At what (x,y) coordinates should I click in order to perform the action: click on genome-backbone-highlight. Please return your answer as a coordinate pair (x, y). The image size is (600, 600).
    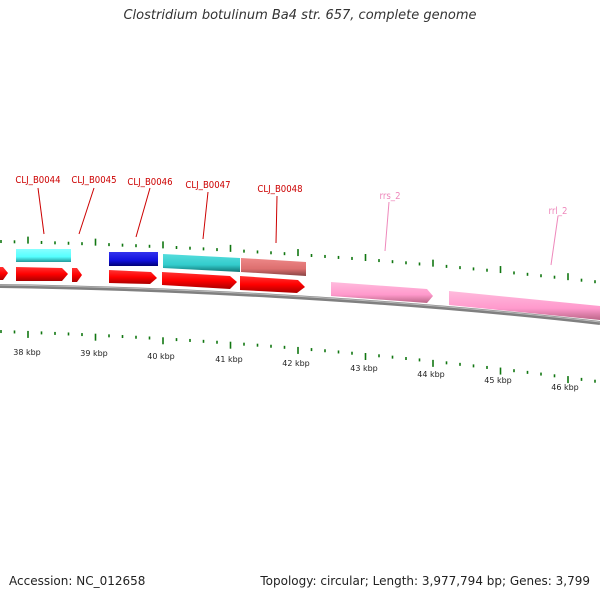
    Looking at the image, I should click on (300, 303).